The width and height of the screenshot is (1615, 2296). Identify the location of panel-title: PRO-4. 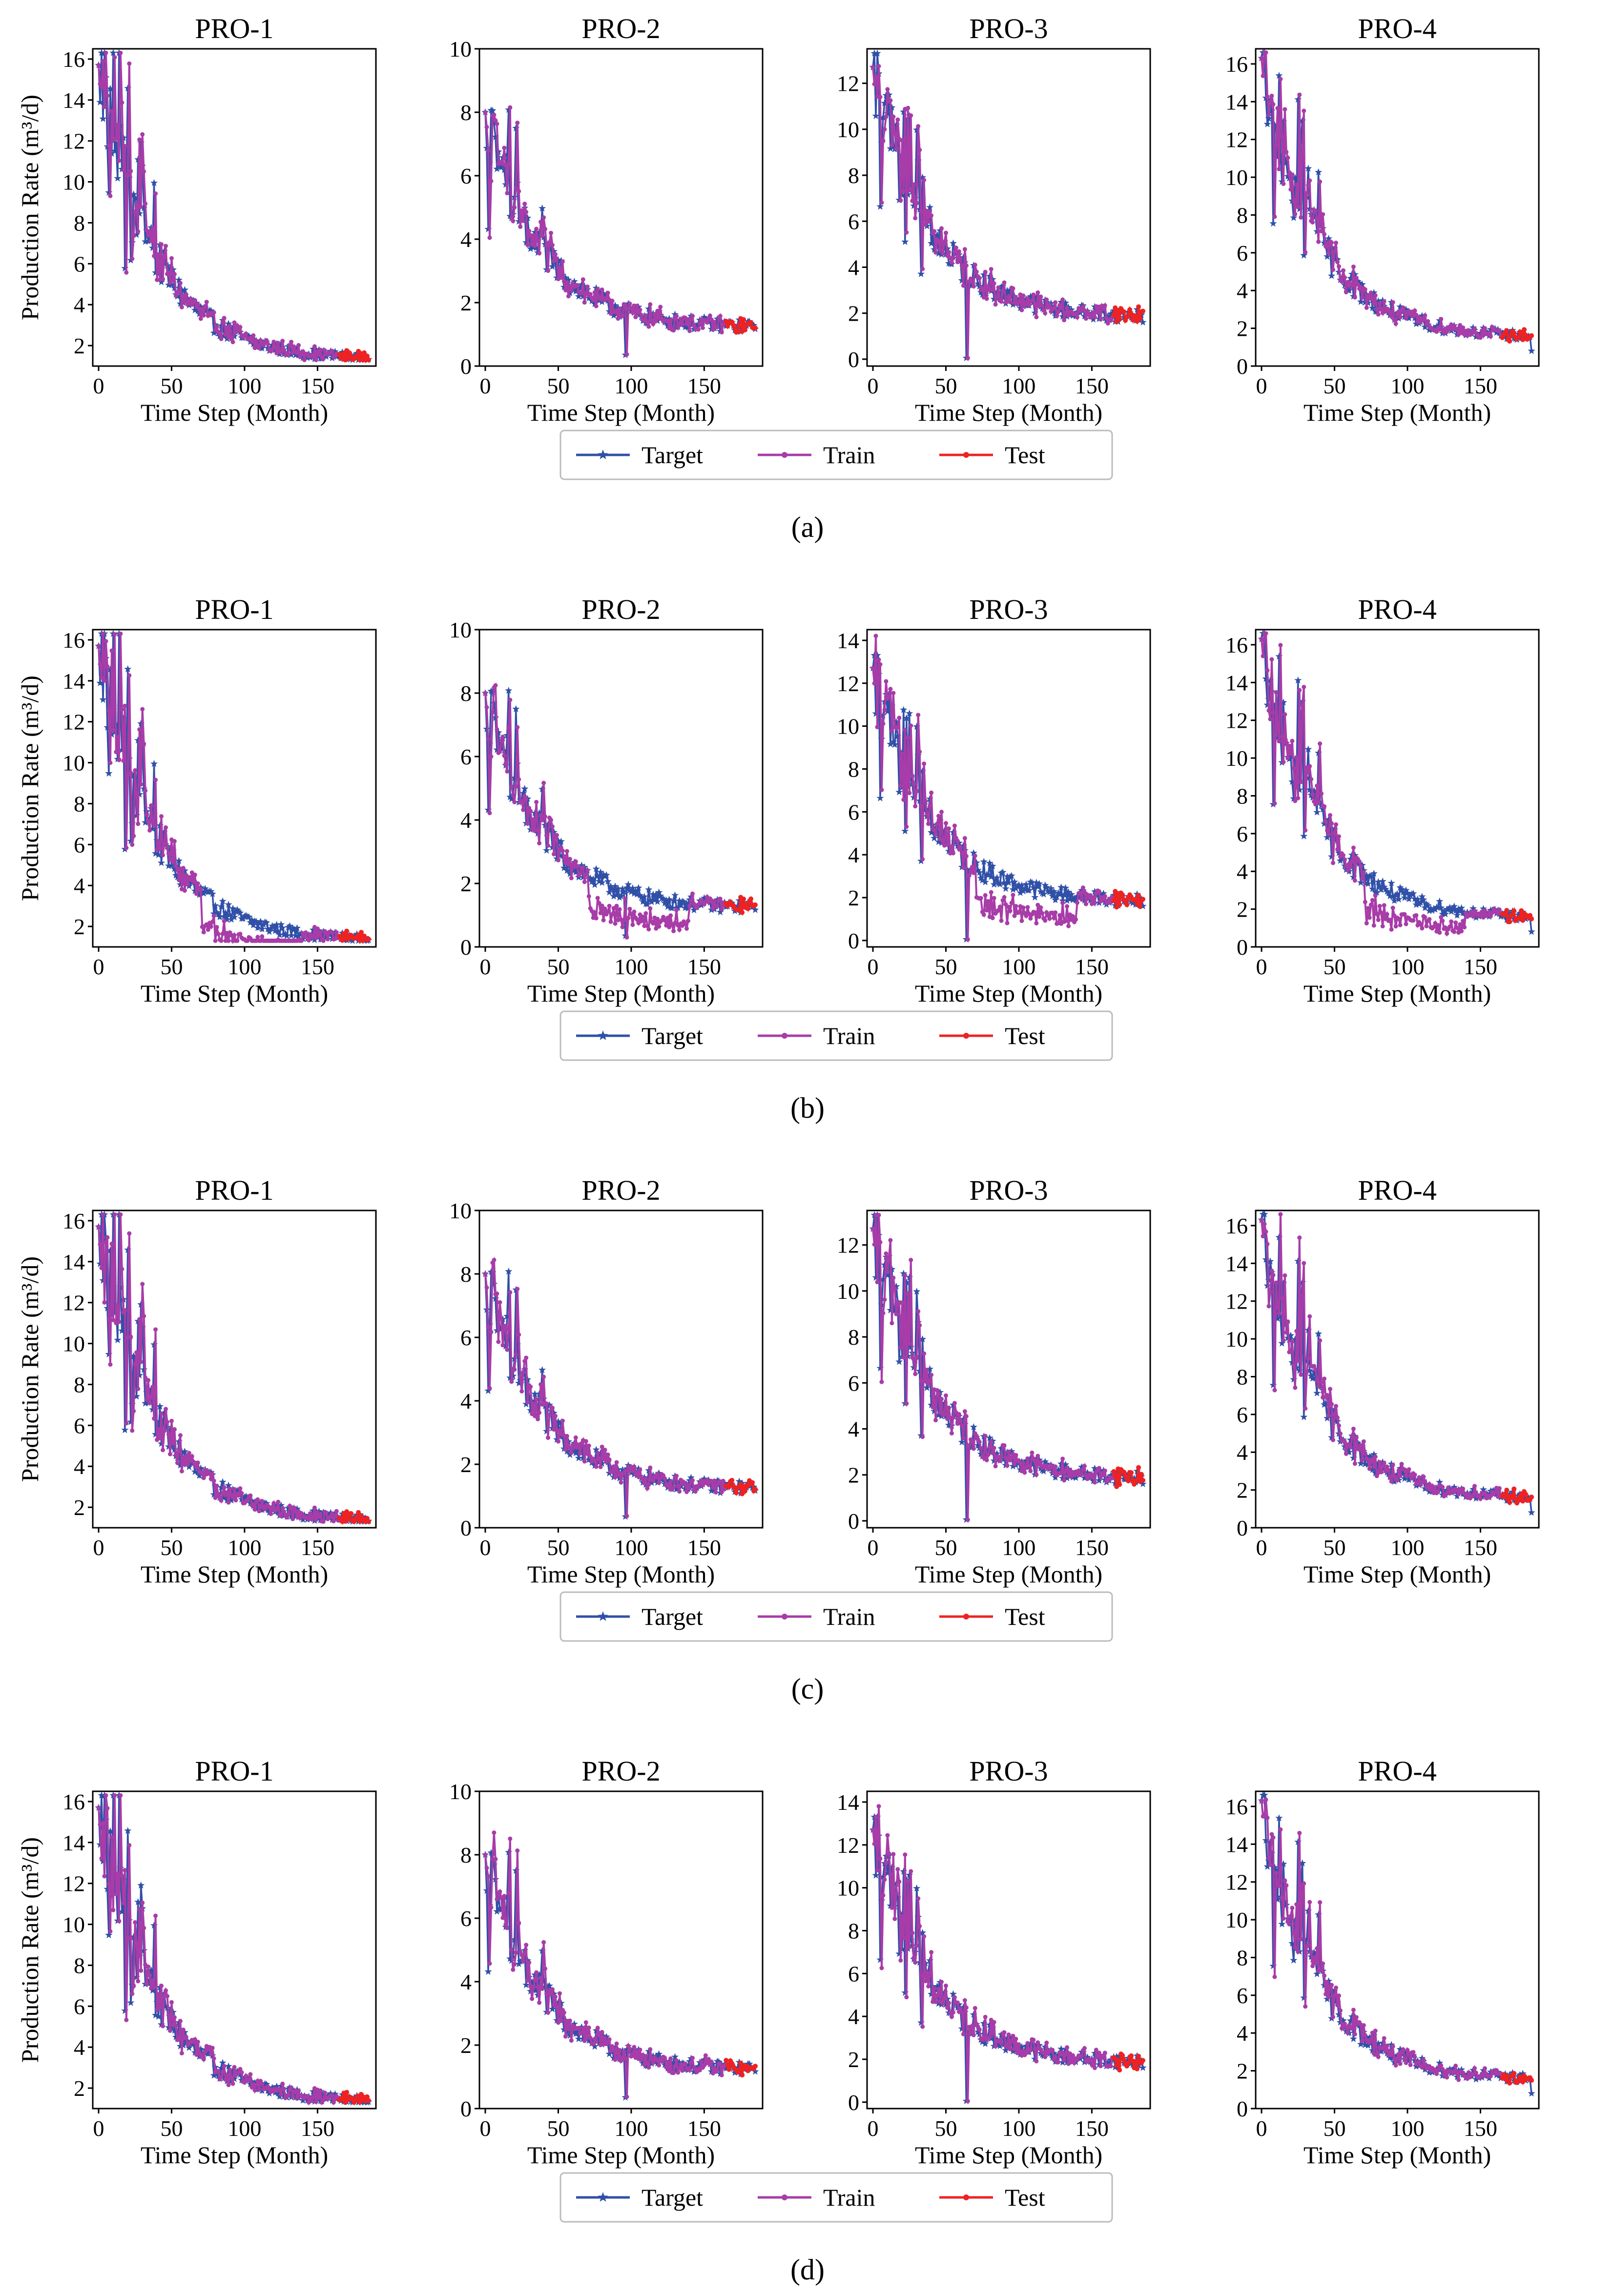
(1397, 609).